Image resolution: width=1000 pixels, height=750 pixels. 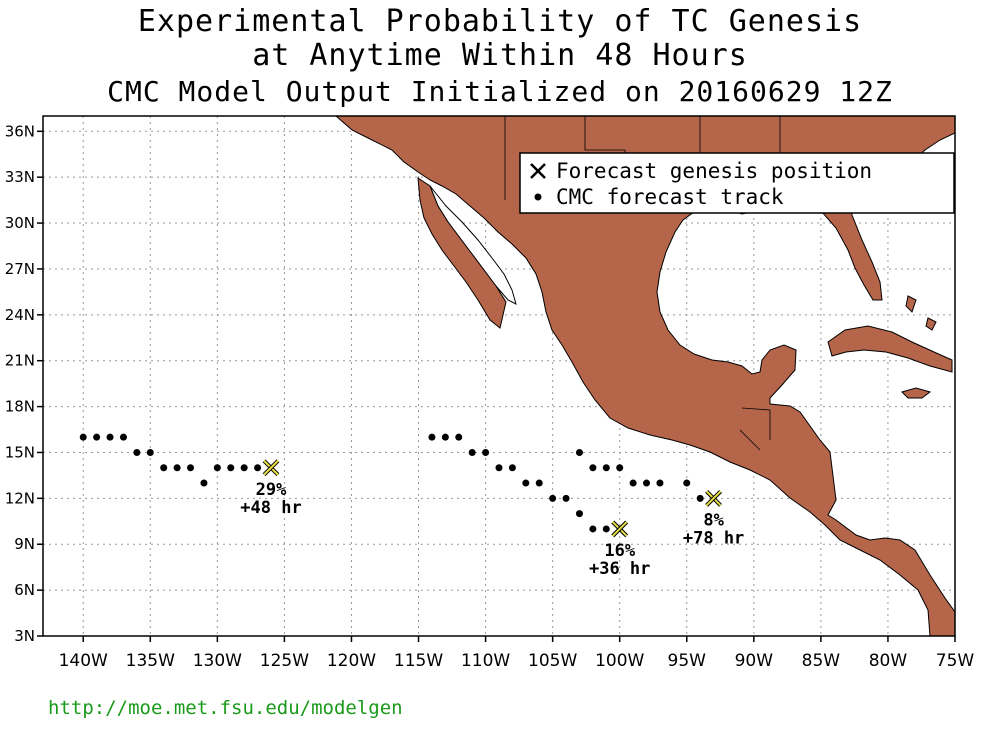 I want to click on title-line-1: Experimental Probability of TC Genesis, so click(x=500, y=21).